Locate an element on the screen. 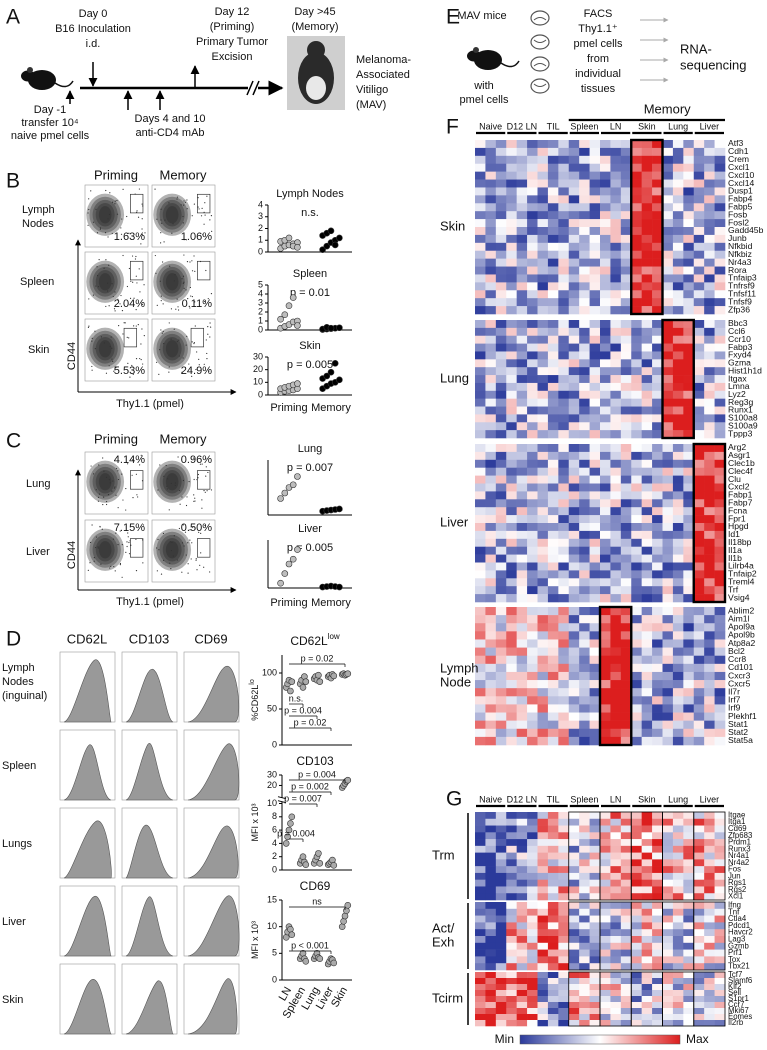 Image resolution: width=767 pixels, height=1050 pixels. stat-label: p = 0.007 is located at coordinates (310, 468).